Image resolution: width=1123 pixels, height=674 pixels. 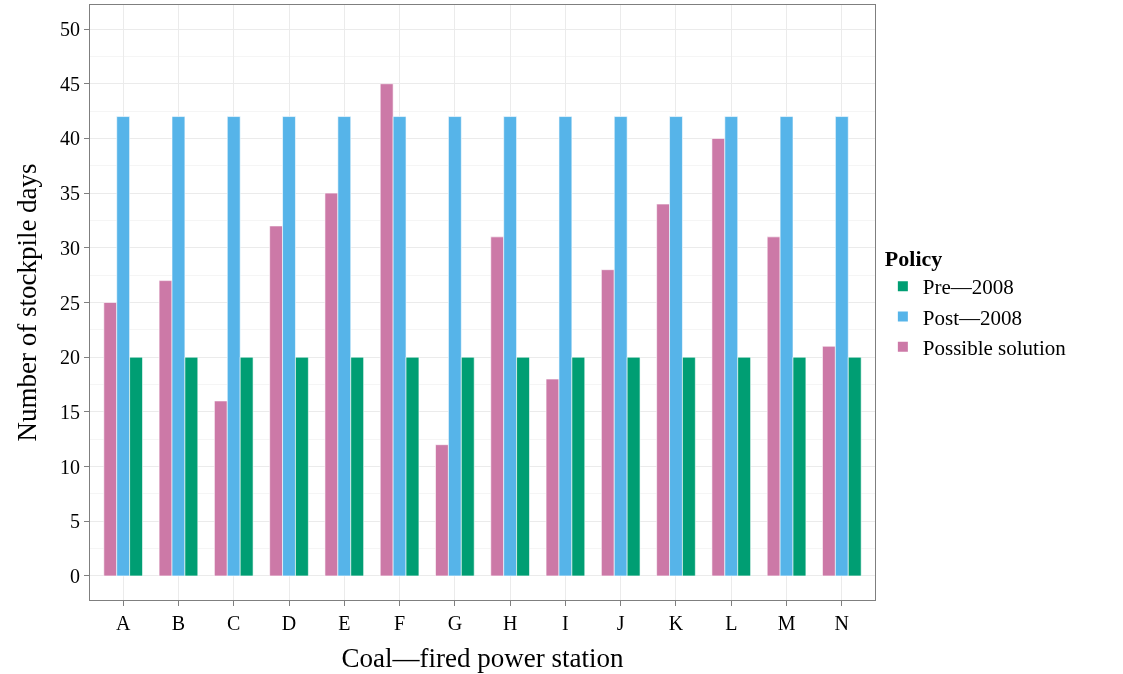 I want to click on y-tick-label: 0, so click(x=75, y=575).